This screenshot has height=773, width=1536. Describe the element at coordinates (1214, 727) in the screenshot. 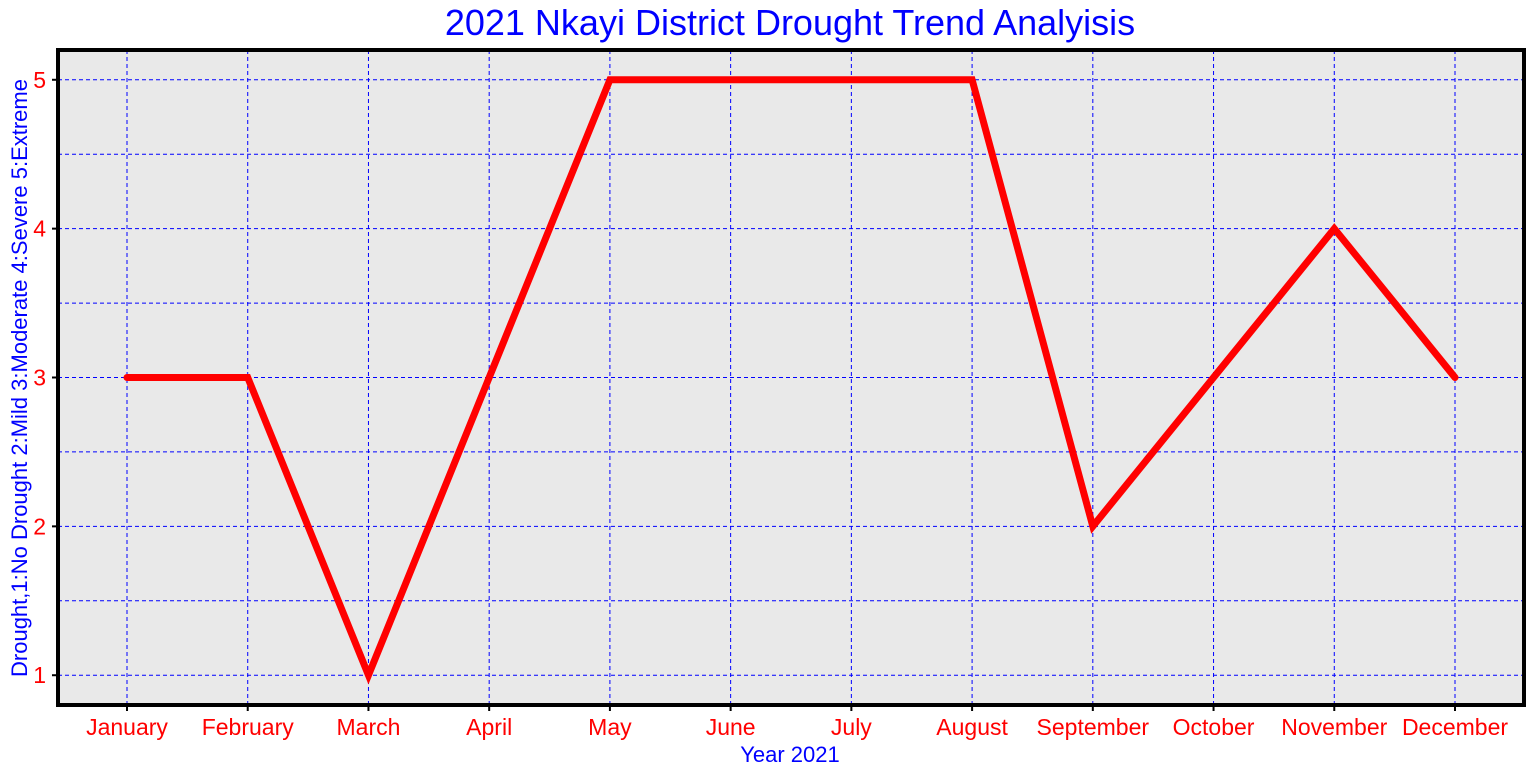

I see `x-tick-label: October` at that location.